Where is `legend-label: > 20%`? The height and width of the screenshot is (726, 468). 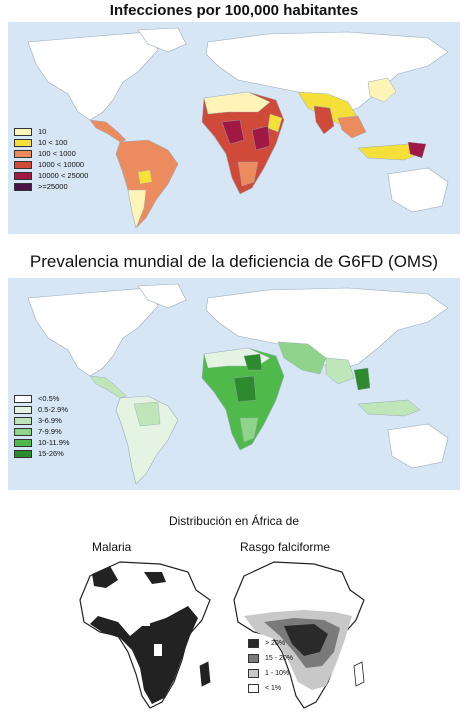 legend-label: > 20% is located at coordinates (275, 643).